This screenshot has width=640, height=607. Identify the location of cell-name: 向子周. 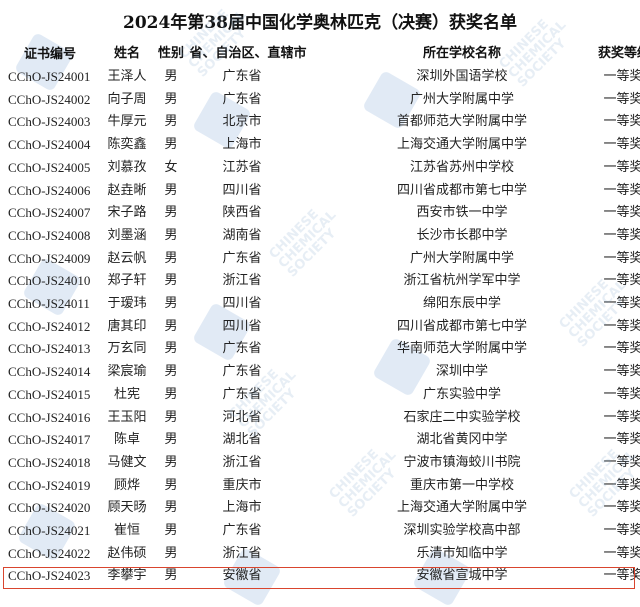
(127, 99).